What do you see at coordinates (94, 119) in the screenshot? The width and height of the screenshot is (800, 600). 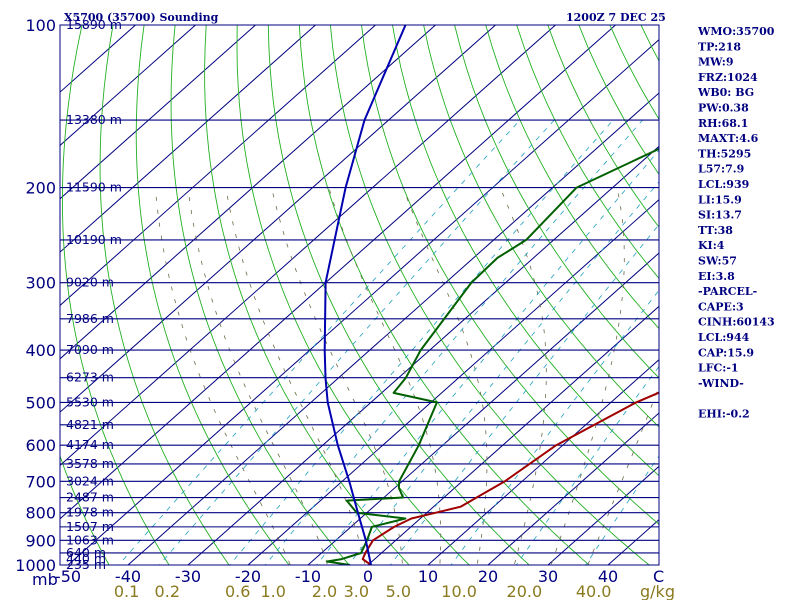 I see `height-label: 13380 m` at bounding box center [94, 119].